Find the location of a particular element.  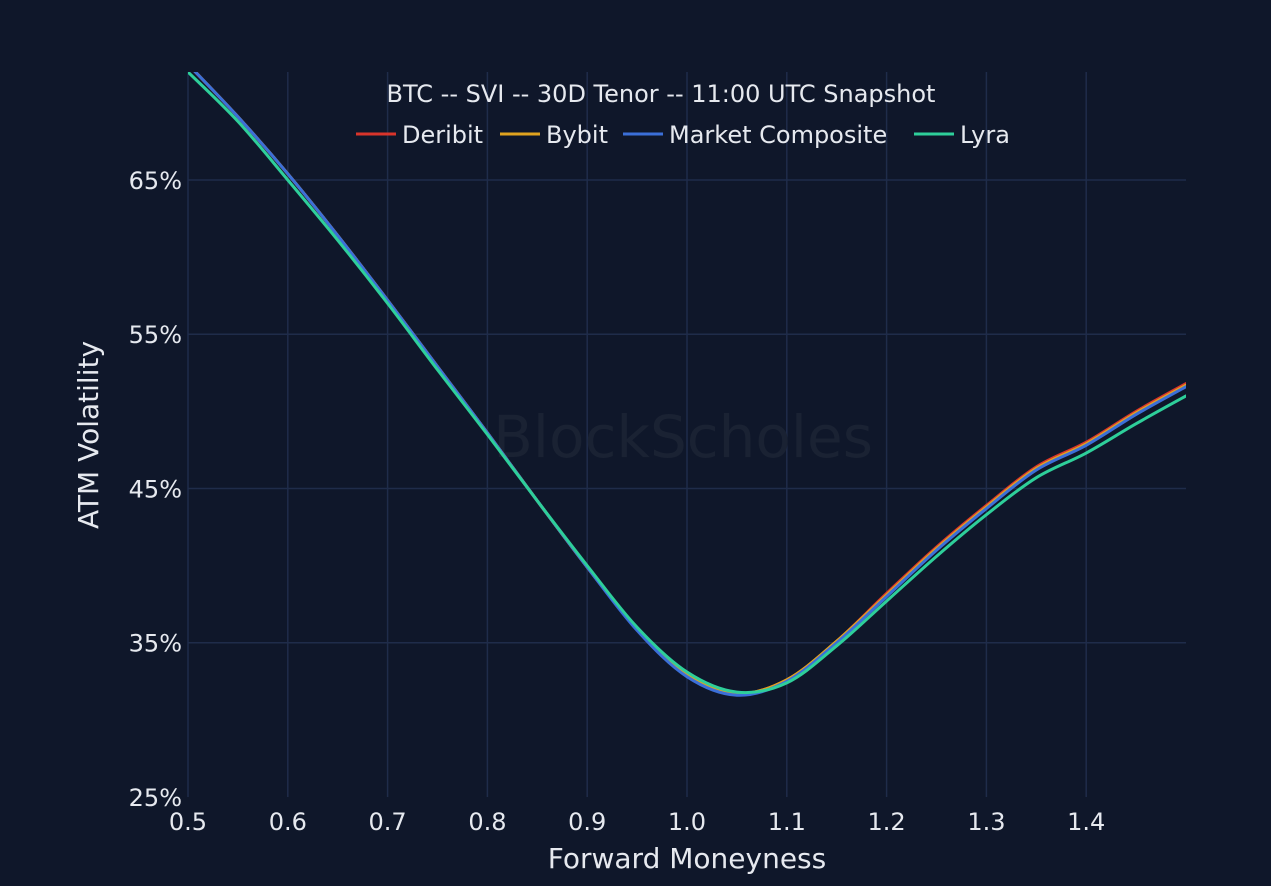

legend-label: Lyra is located at coordinates (985, 135).